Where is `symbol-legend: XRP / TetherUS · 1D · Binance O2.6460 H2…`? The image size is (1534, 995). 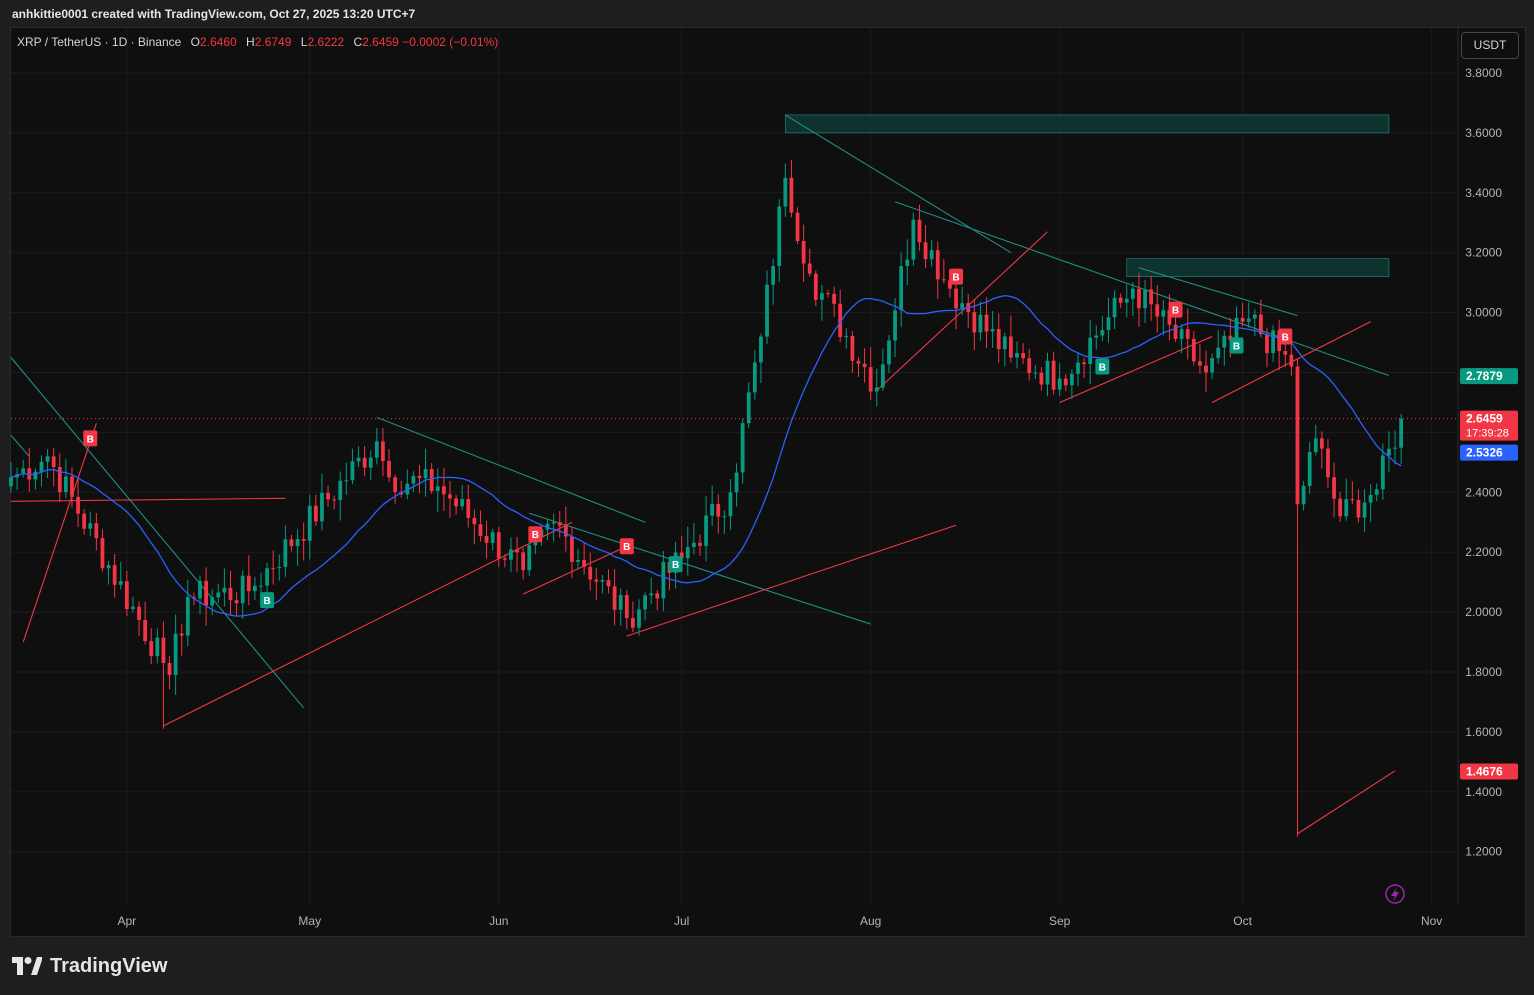
symbol-legend: XRP / TetherUS · 1D · Binance O2.6460 H2… is located at coordinates (258, 42).